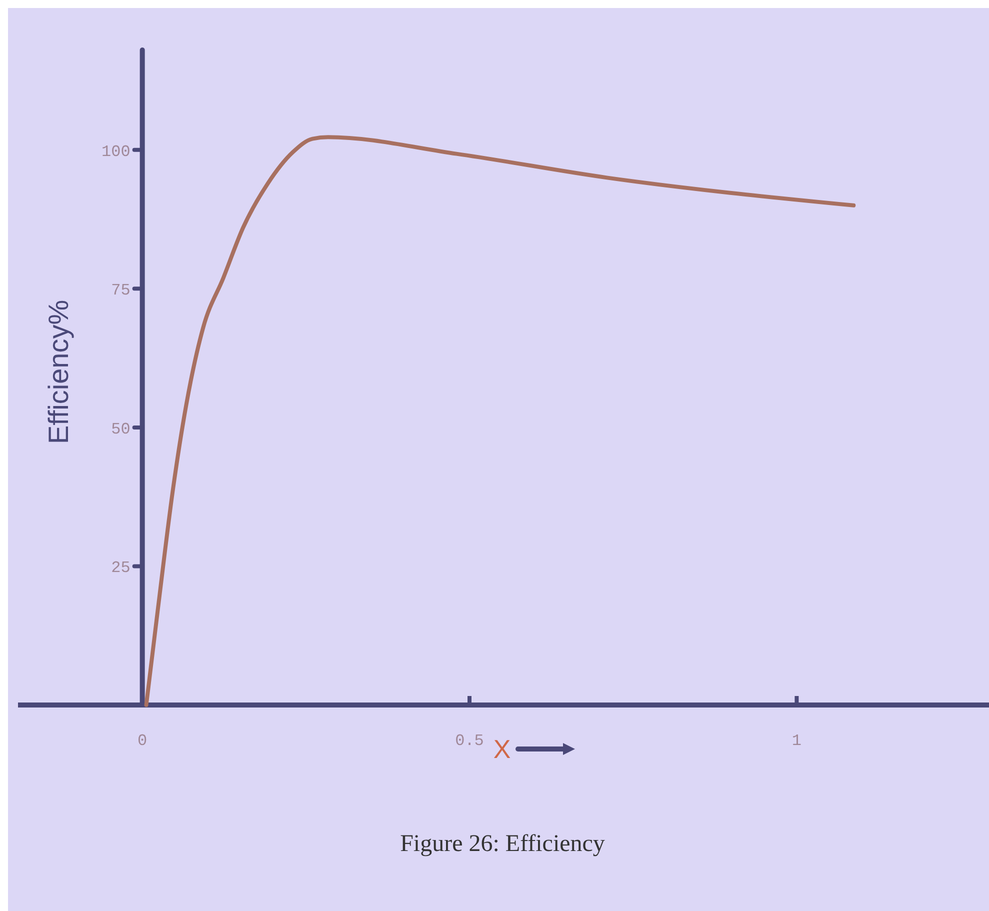 Image resolution: width=989 pixels, height=911 pixels. What do you see at coordinates (120, 429) in the screenshot?
I see `y-tick-label: 50` at bounding box center [120, 429].